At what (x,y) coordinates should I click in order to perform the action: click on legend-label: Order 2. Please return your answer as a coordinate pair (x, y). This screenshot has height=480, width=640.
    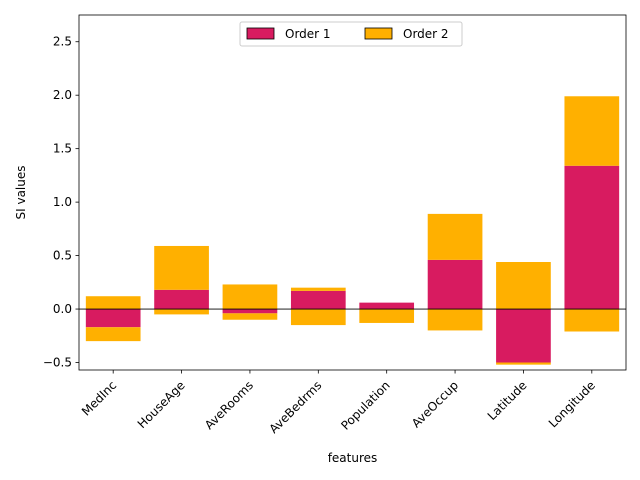
    Looking at the image, I should click on (426, 34).